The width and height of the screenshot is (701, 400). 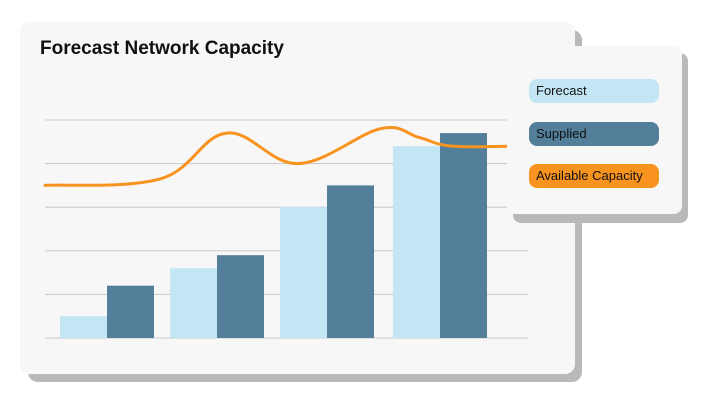 I want to click on legend-item-available-capacity: Available Capacity, so click(x=594, y=176).